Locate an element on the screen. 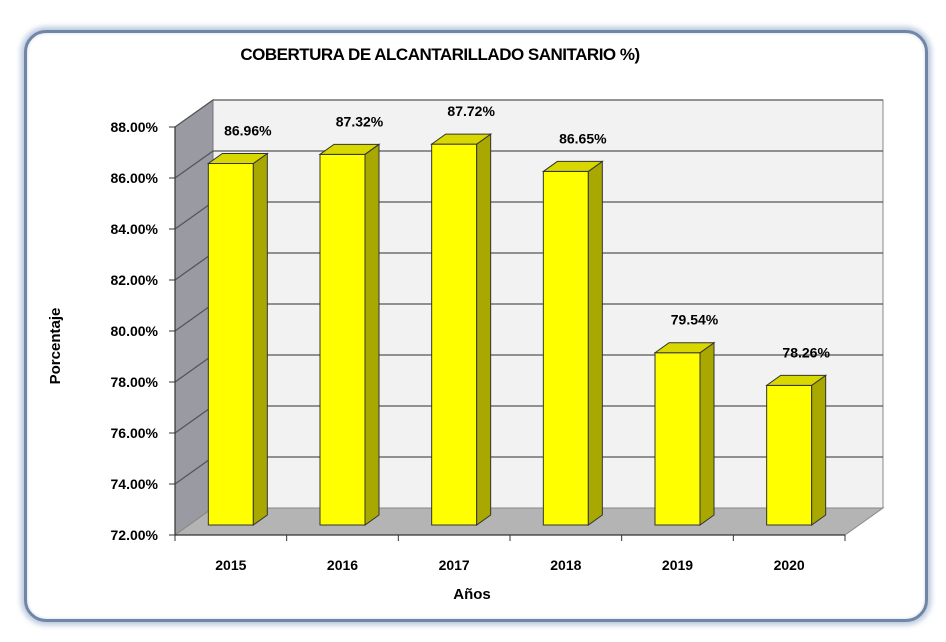  y-tick-label: 88.00% is located at coordinates (135, 127).